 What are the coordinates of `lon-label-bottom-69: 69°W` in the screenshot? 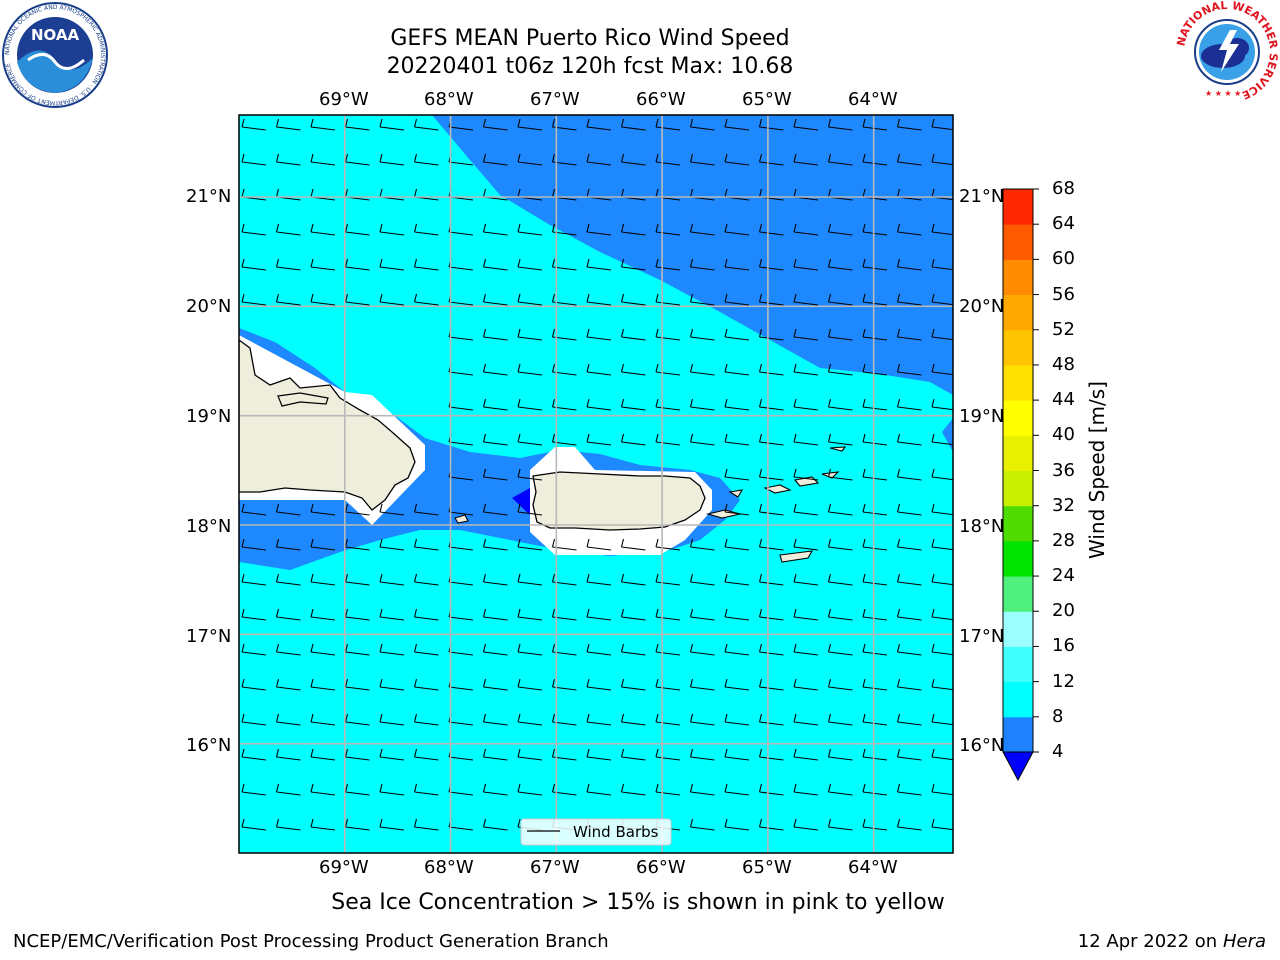 It's located at (344, 867).